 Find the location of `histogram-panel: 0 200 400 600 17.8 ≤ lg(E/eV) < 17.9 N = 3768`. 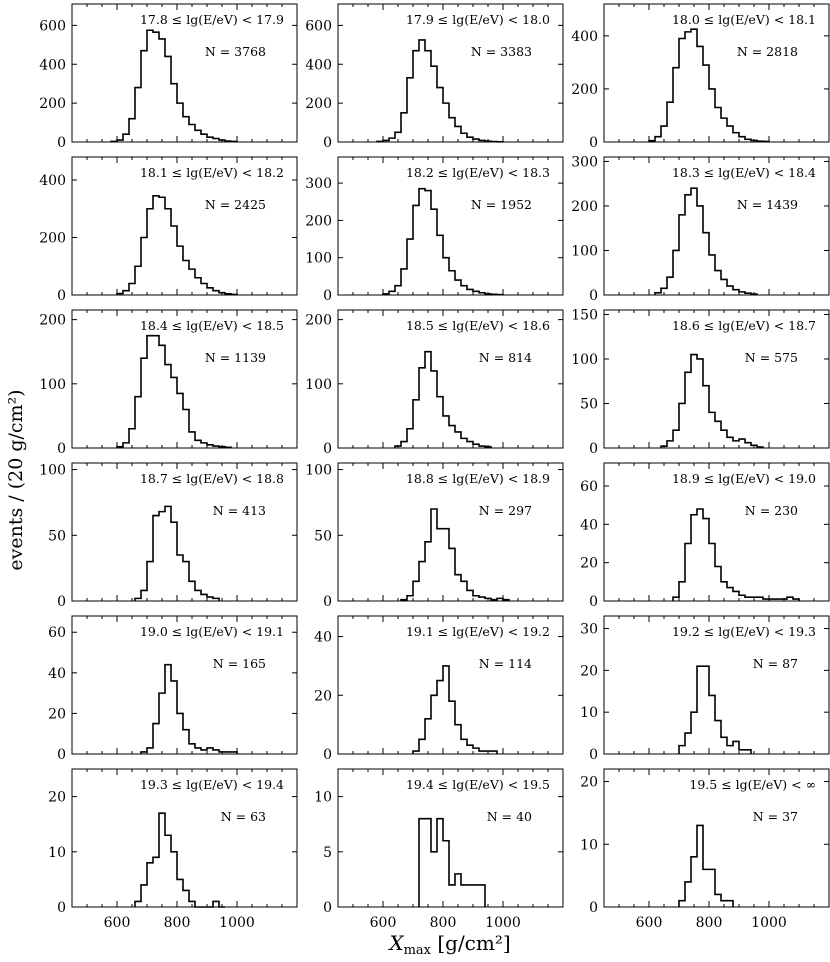

histogram-panel: 0 200 400 600 17.8 ≤ lg(E/eV) < 17.9 N = 3768 is located at coordinates (168, 77).